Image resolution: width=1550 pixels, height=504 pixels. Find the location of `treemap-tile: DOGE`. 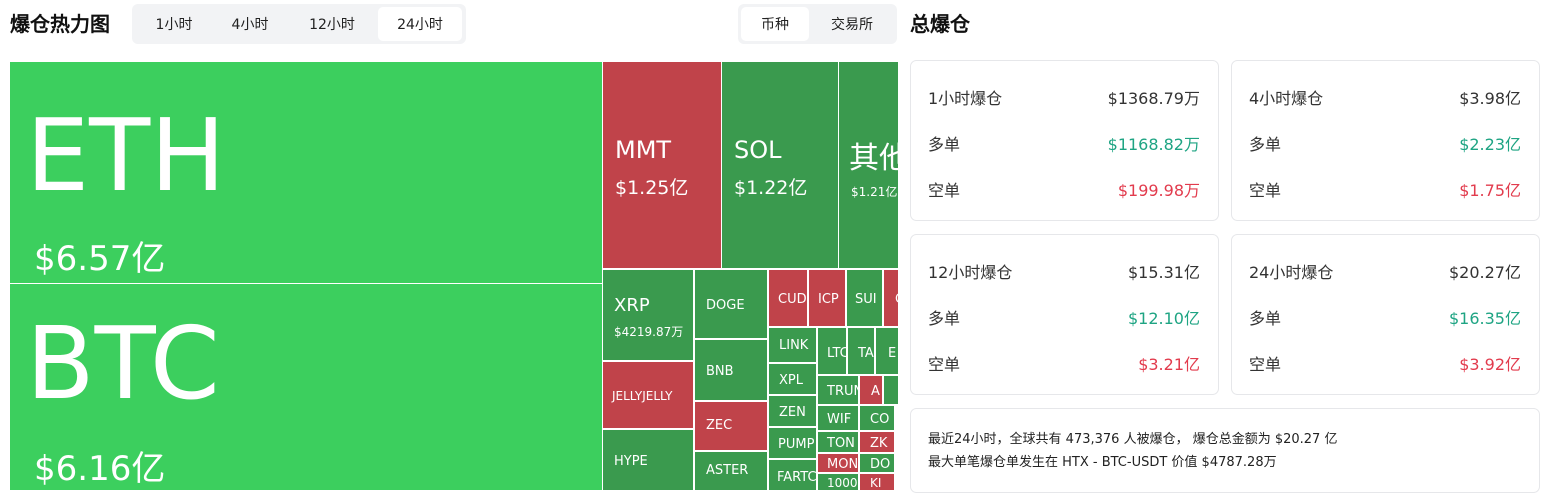

treemap-tile: DOGE is located at coordinates (731, 304).